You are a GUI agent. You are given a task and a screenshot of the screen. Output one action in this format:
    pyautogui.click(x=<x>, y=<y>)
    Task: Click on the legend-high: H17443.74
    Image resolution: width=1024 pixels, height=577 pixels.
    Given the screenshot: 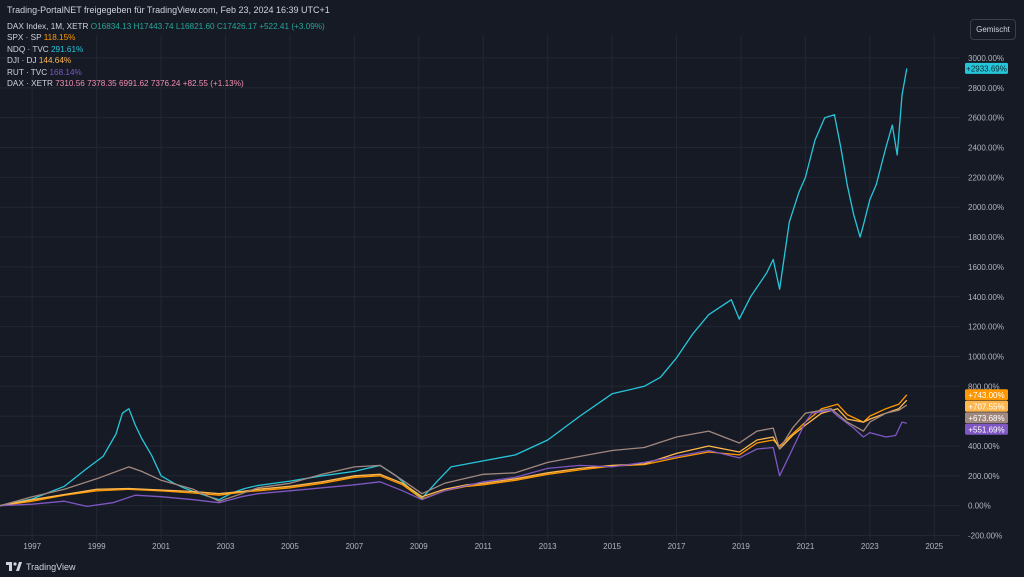 What is the action you would take?
    pyautogui.click(x=153, y=26)
    